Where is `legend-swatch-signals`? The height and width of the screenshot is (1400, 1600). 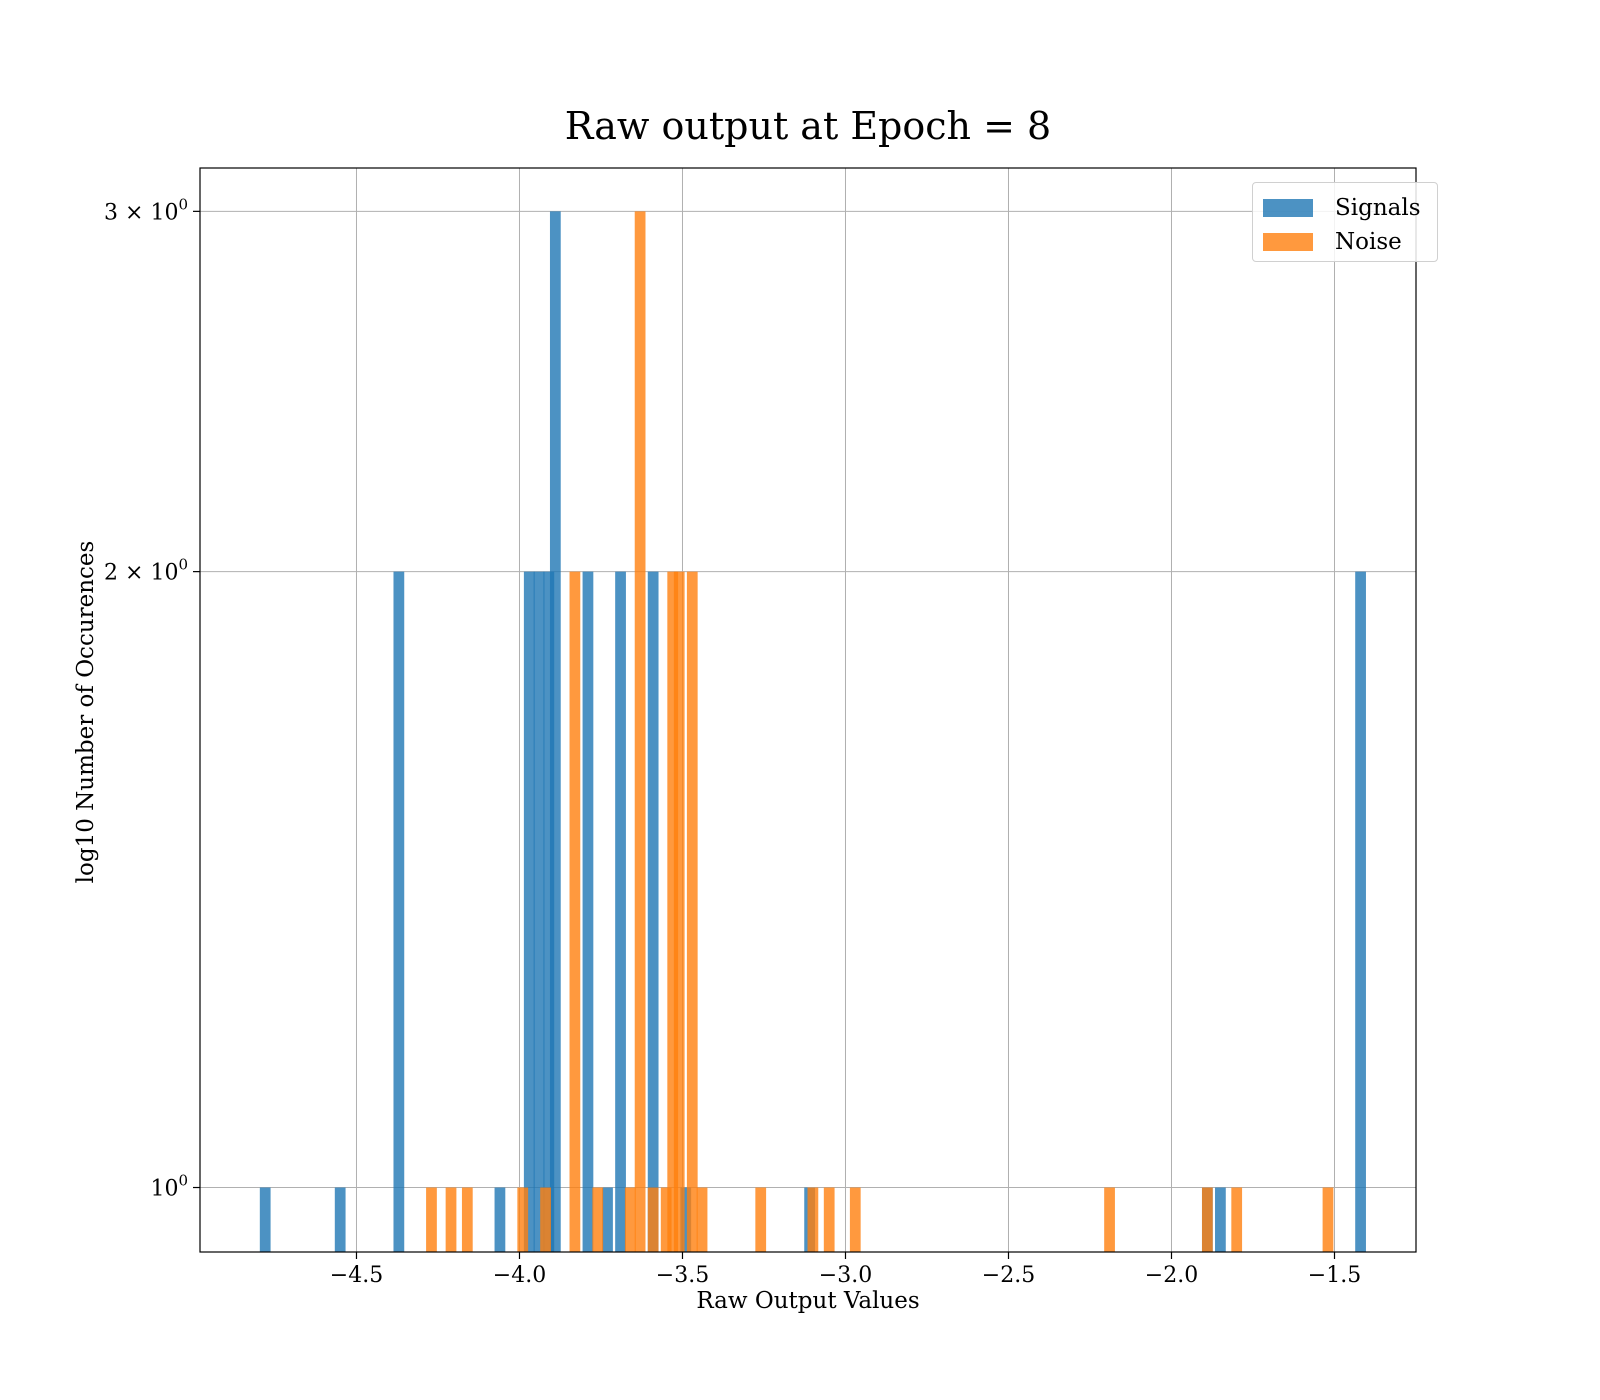
legend-swatch-signals is located at coordinates (1288, 208).